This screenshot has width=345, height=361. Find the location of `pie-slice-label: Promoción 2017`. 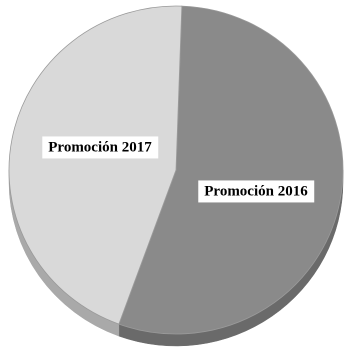

pie-slice-label: Promoción 2017 is located at coordinates (100, 147).